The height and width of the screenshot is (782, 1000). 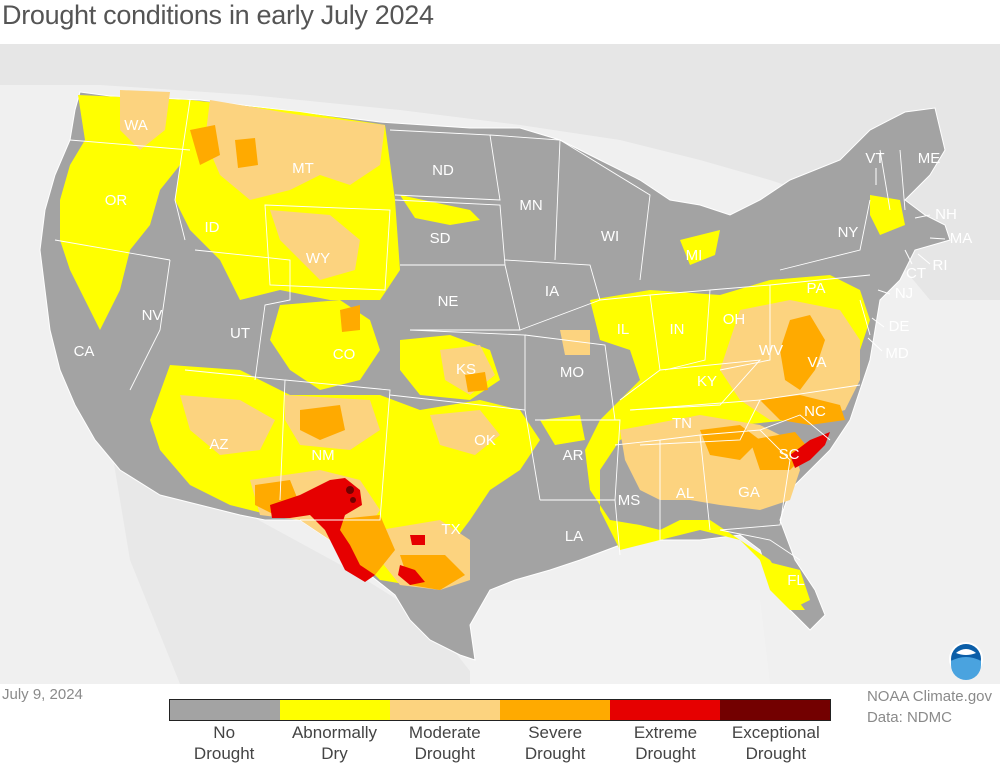 I want to click on state-label-tn: TN, so click(x=682, y=423).